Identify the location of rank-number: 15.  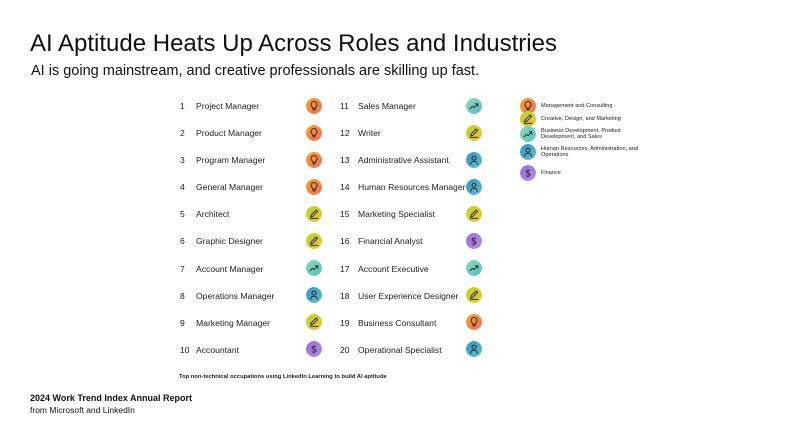
(345, 214).